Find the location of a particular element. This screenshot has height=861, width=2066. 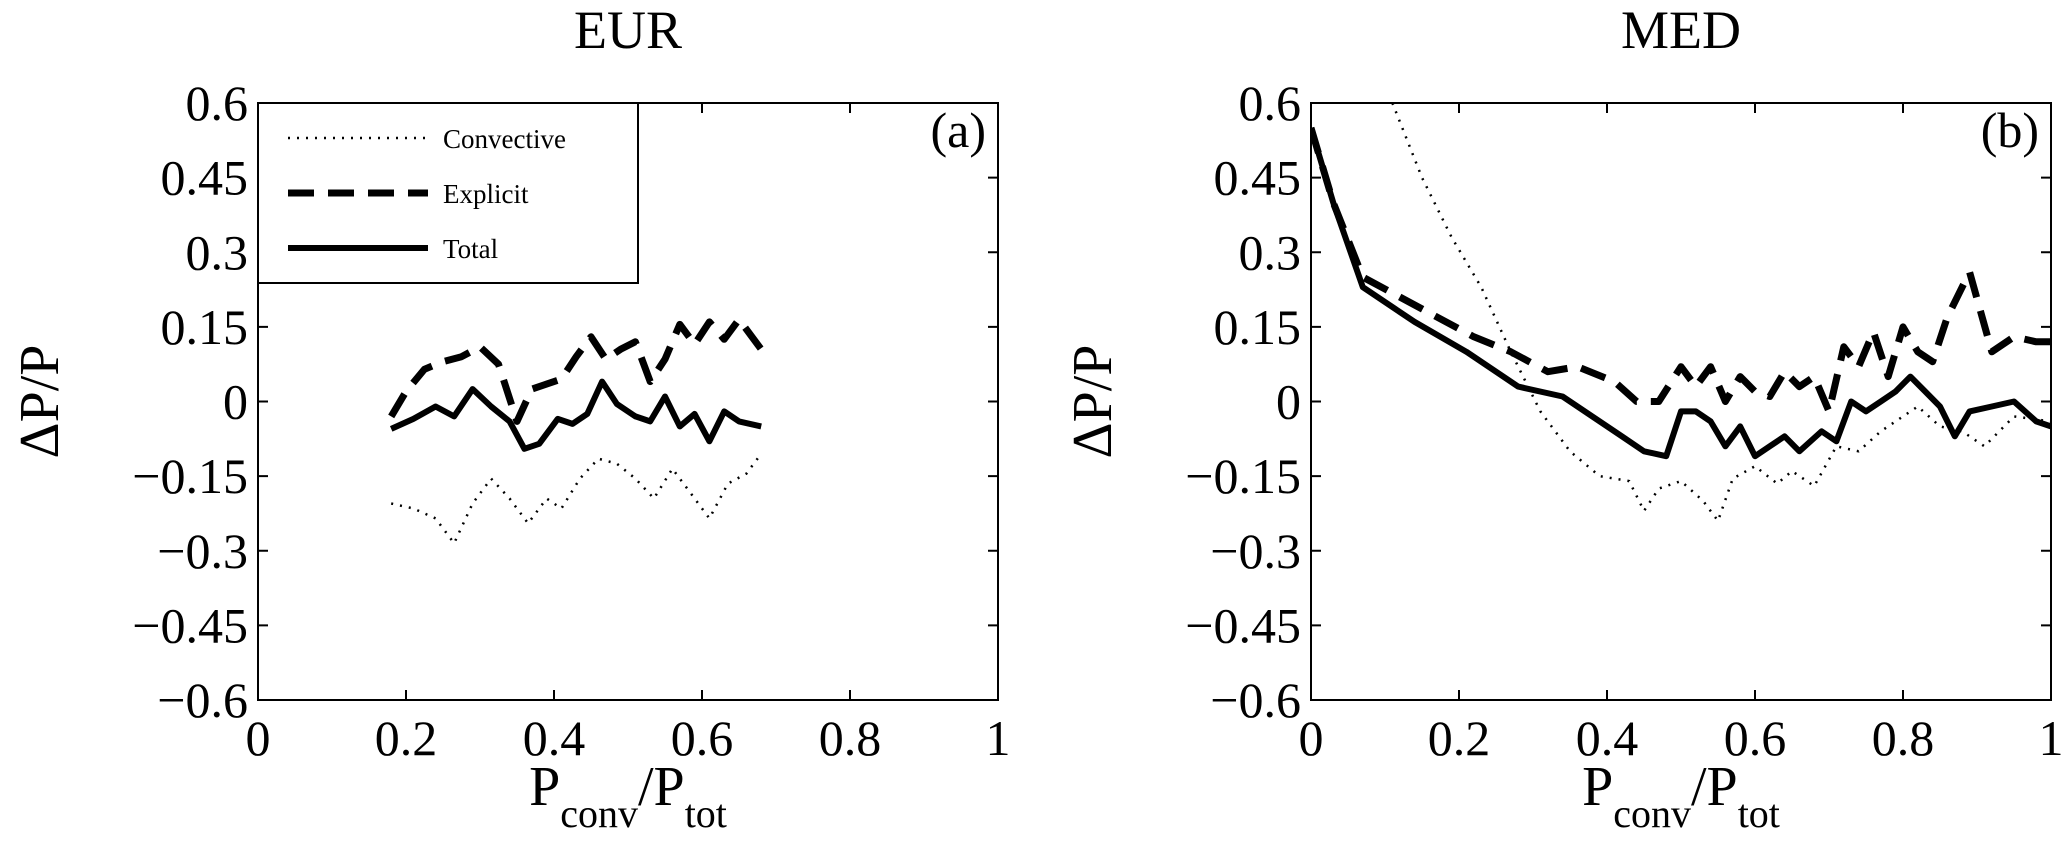

legend: Convective Explicit Total is located at coordinates (448, 193).